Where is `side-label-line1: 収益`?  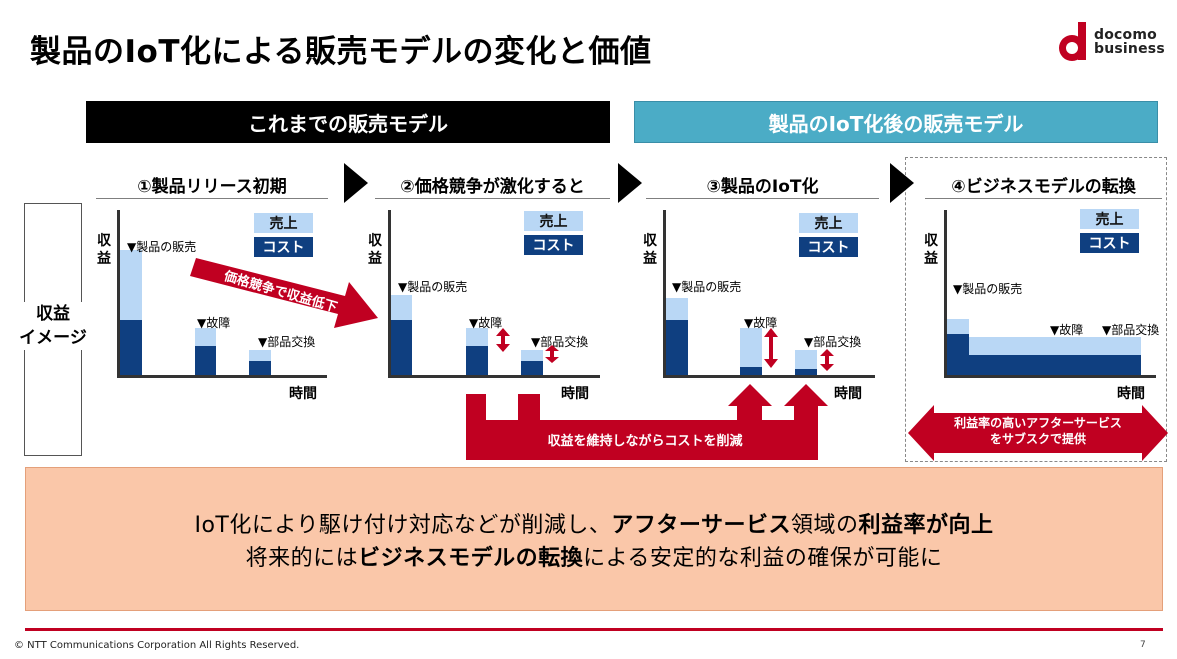 side-label-line1: 収益 is located at coordinates (53, 314).